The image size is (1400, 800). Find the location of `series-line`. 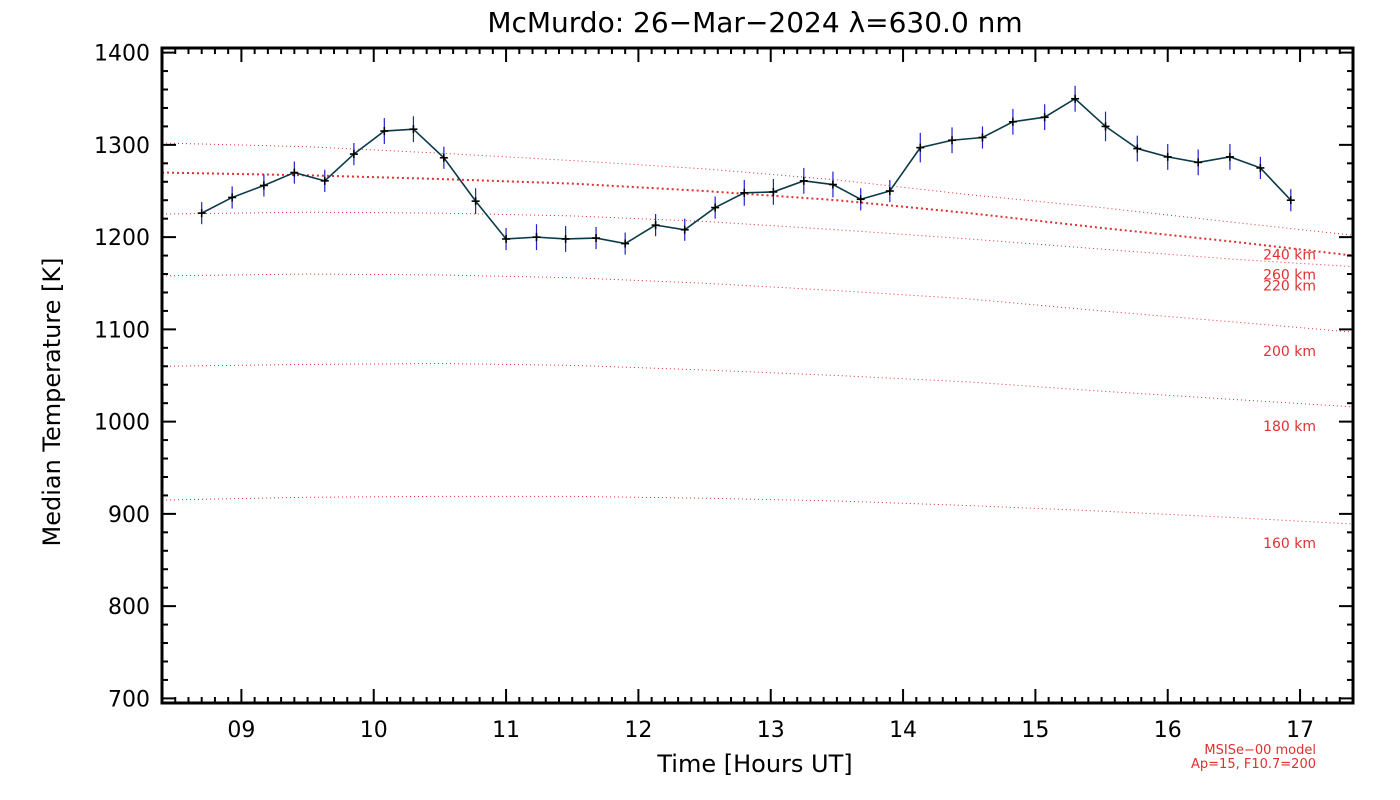

series-line is located at coordinates (746, 171).